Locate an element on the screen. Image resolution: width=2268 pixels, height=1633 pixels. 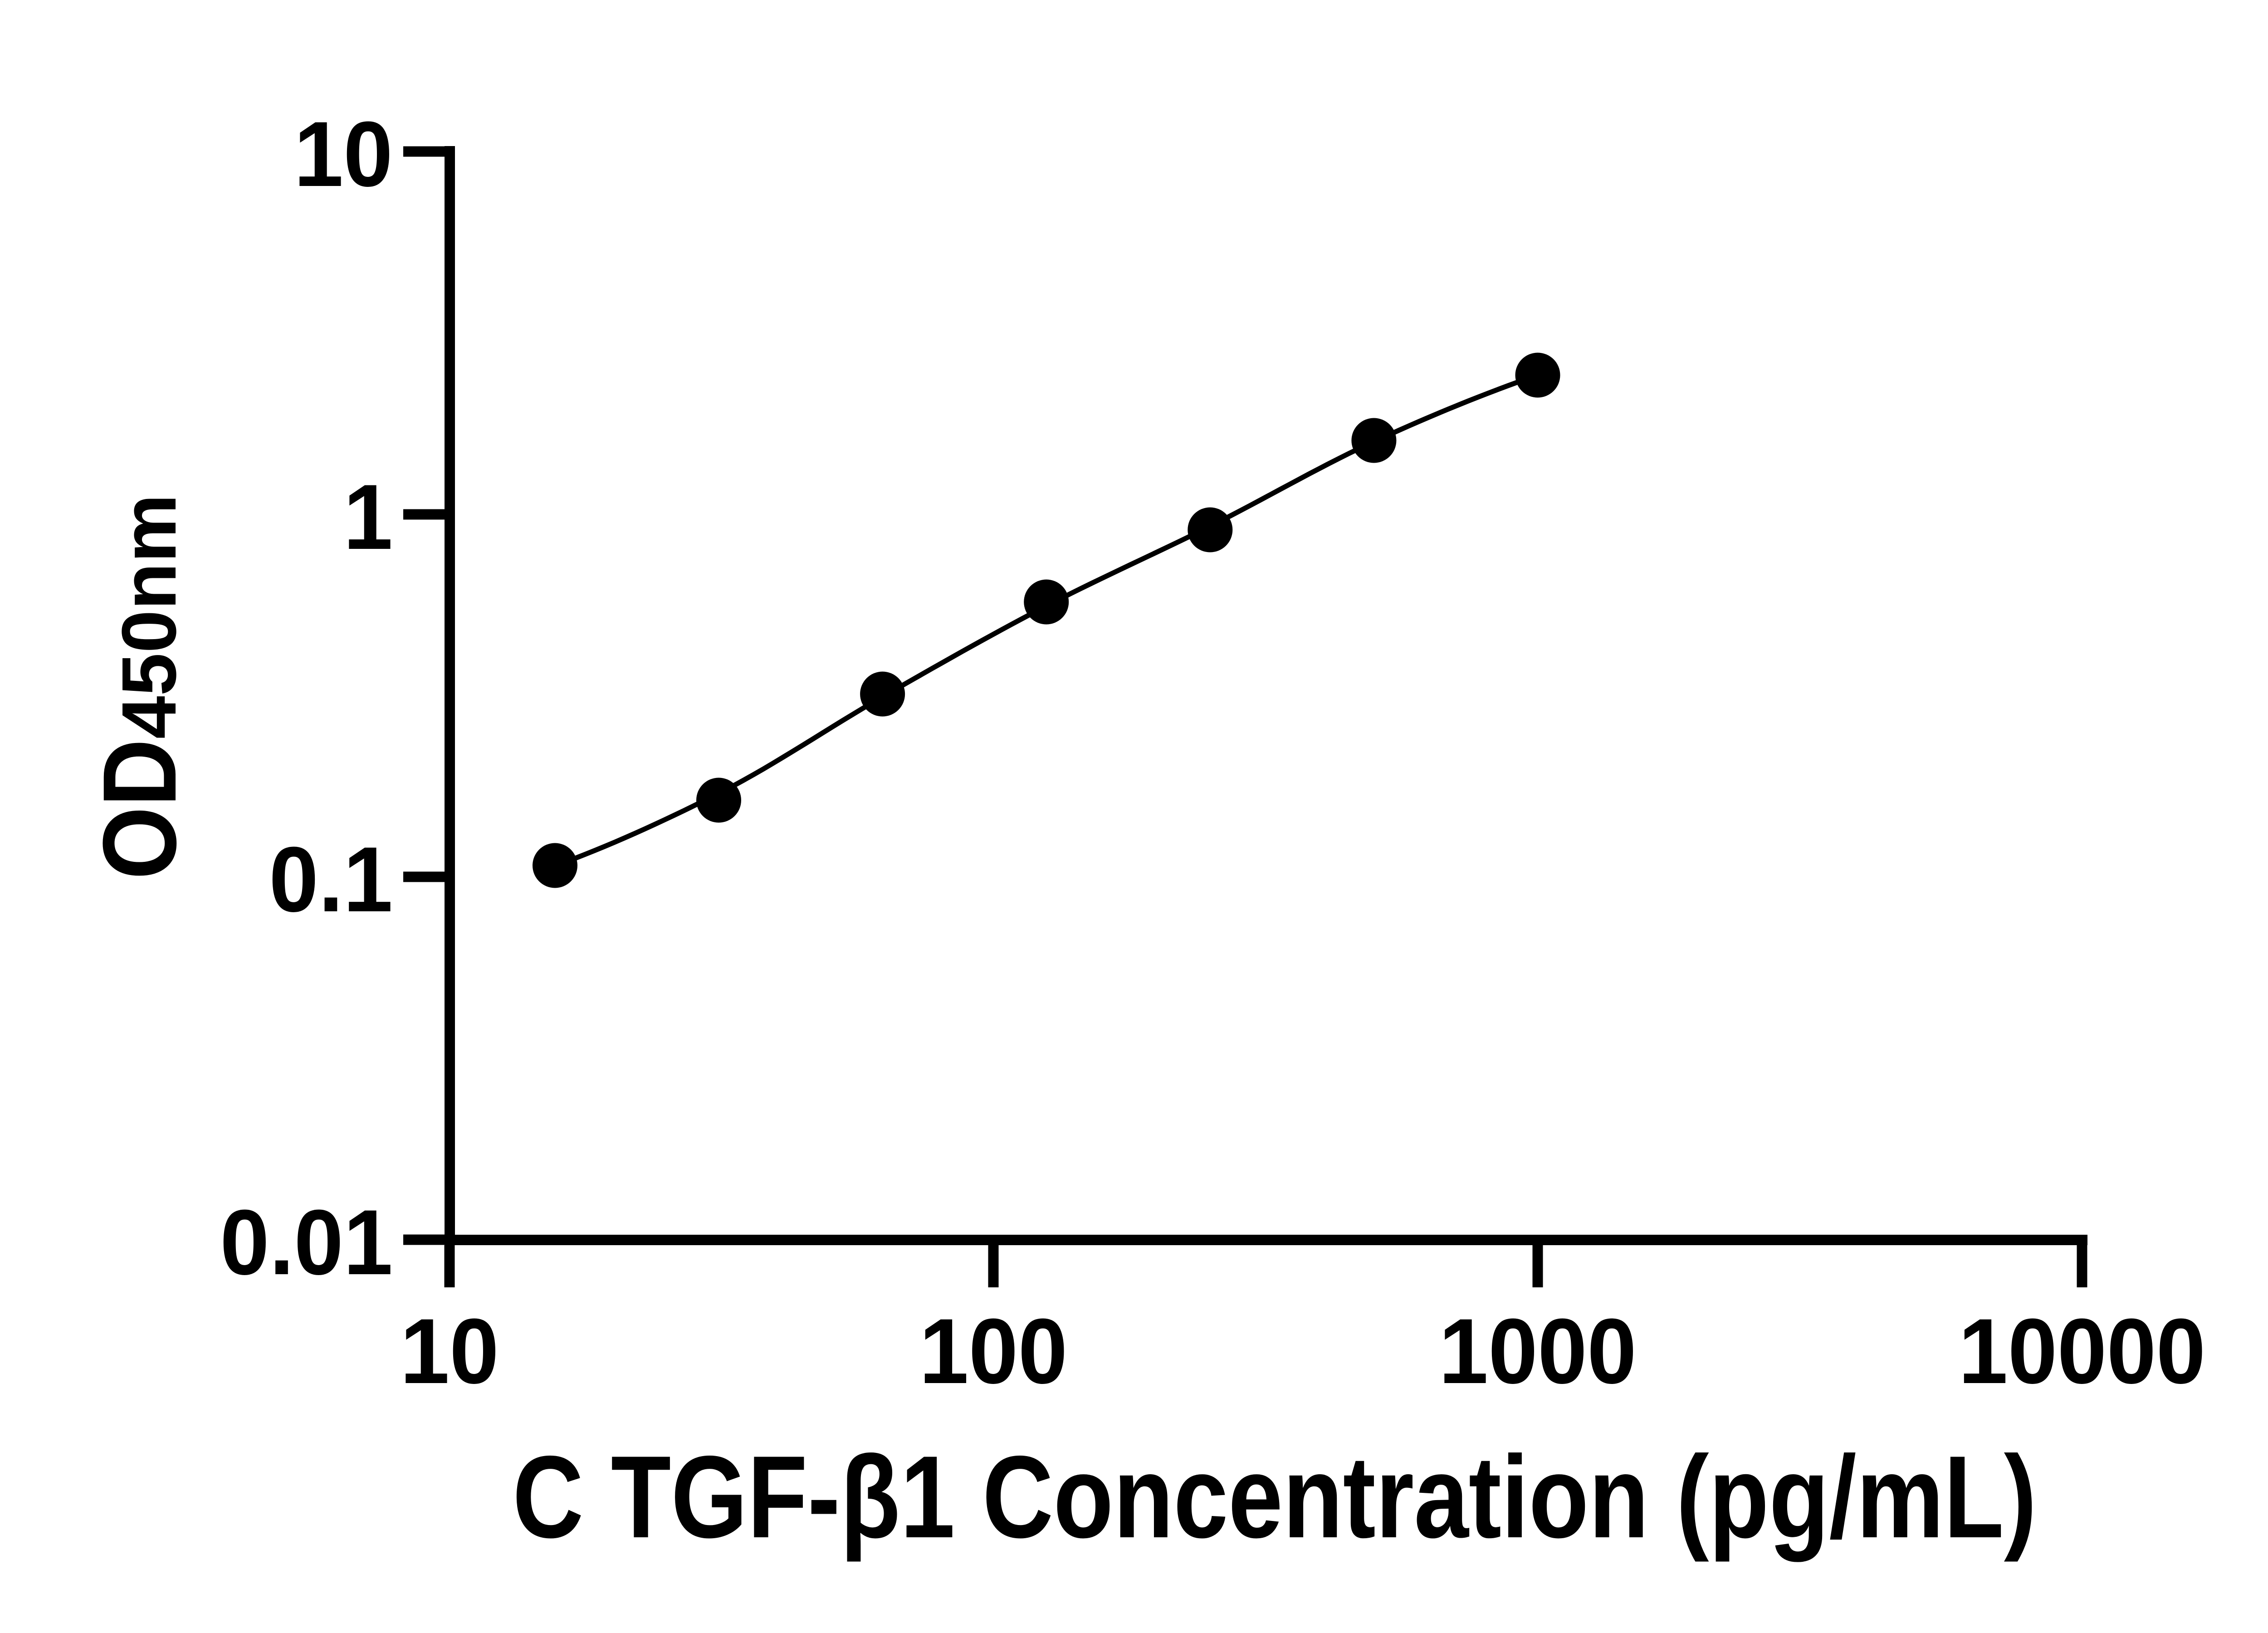
svg-text: 0.01 is located at coordinates (306, 1242).